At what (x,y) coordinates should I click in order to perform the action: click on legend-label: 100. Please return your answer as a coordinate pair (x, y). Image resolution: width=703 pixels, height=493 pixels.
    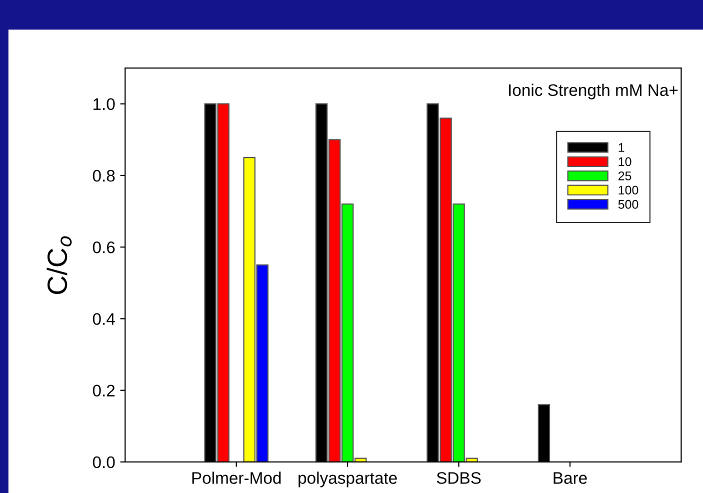
    Looking at the image, I should click on (628, 190).